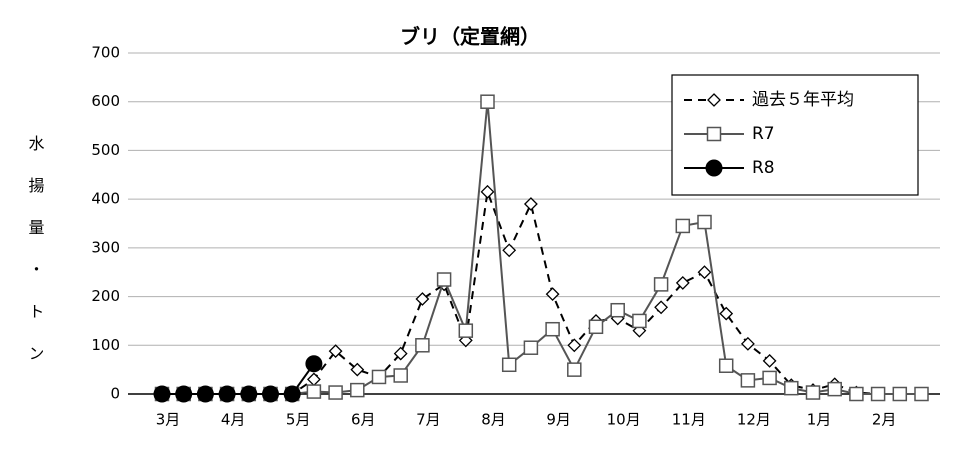 The height and width of the screenshot is (463, 960). What do you see at coordinates (105, 199) in the screenshot?
I see `y-tick-label: 400` at bounding box center [105, 199].